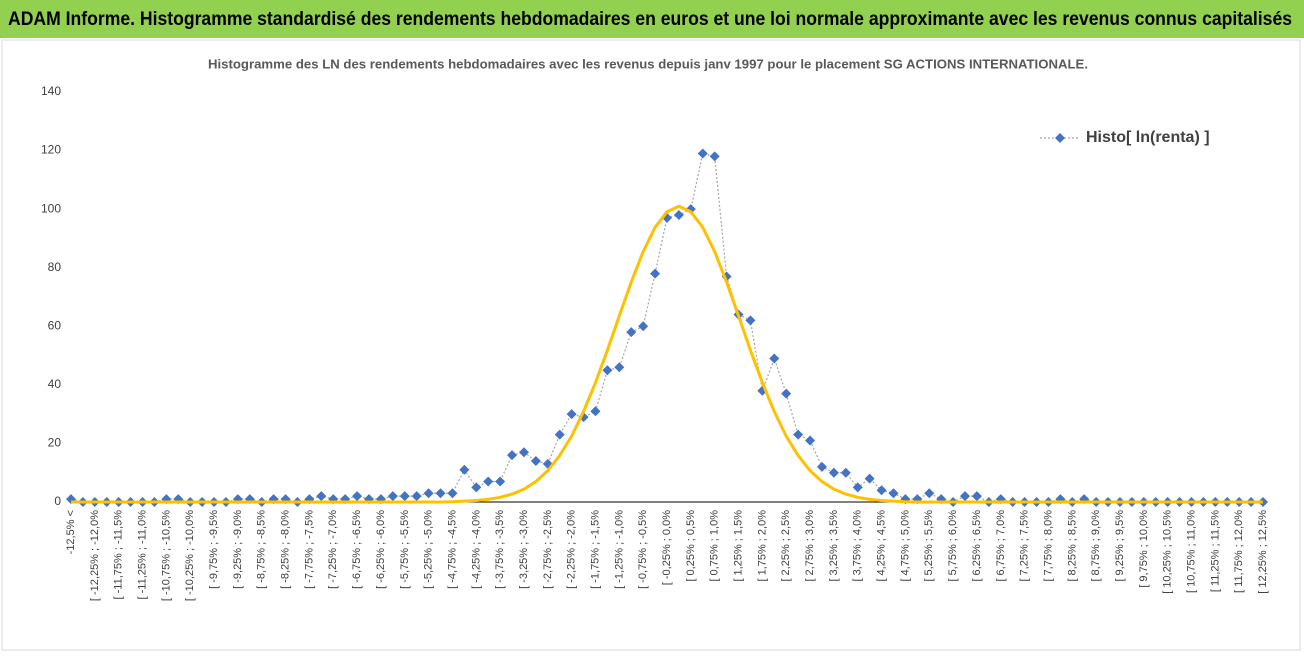  What do you see at coordinates (977, 546) in the screenshot?
I see `x-tick-label: [ 6,25% ; 6,5%` at bounding box center [977, 546].